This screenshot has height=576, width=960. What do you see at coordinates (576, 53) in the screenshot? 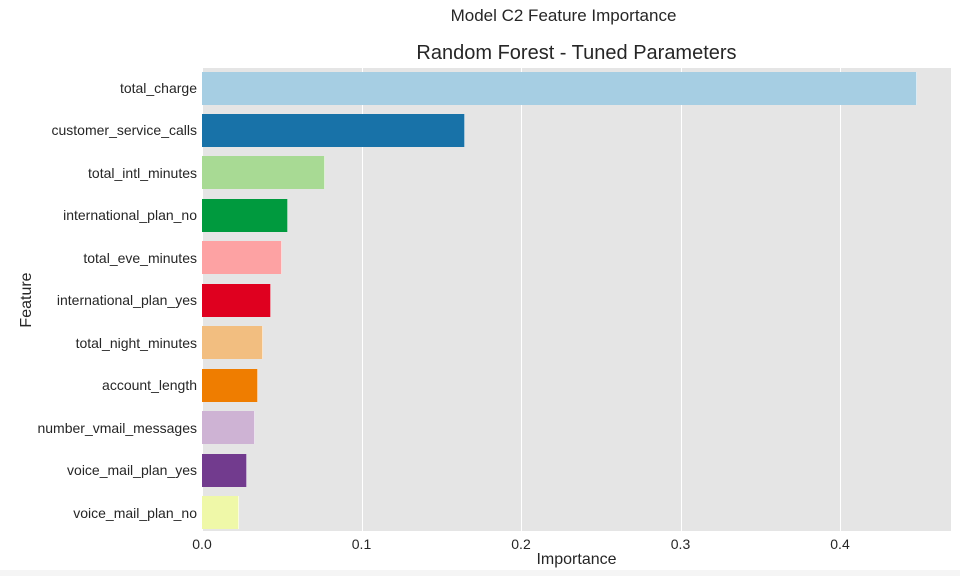
I see `chart-title: Random Forest - Tuned Parameters` at bounding box center [576, 53].